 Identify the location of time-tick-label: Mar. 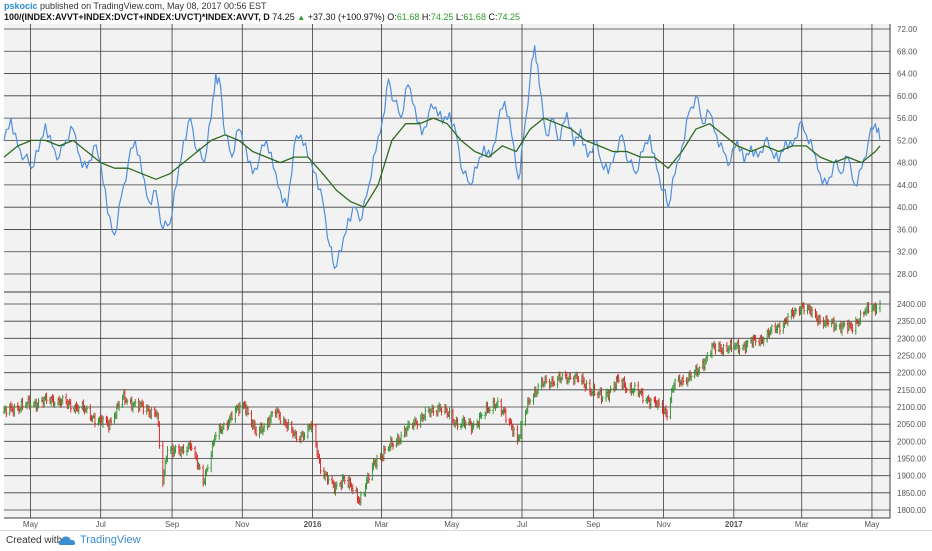
(802, 524).